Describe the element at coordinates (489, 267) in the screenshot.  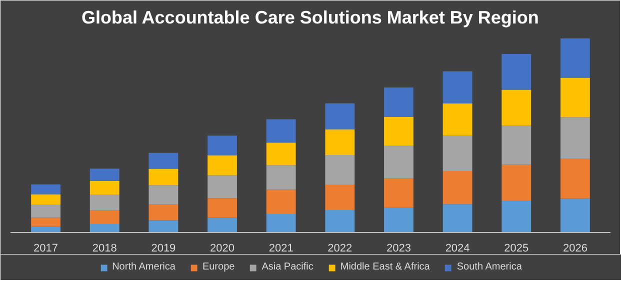
I see `legend-label: South America` at that location.